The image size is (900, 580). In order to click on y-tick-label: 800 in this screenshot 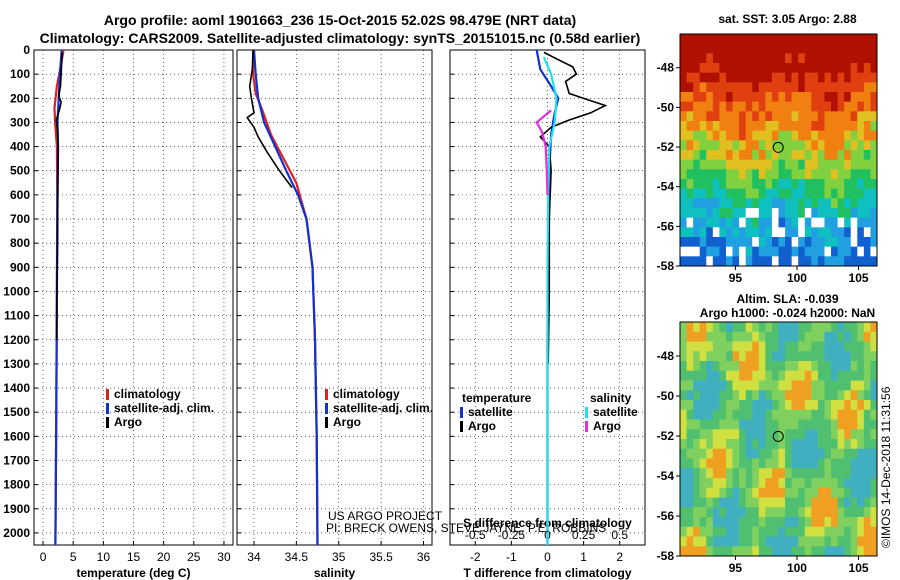, I will do `click(20, 243)`.